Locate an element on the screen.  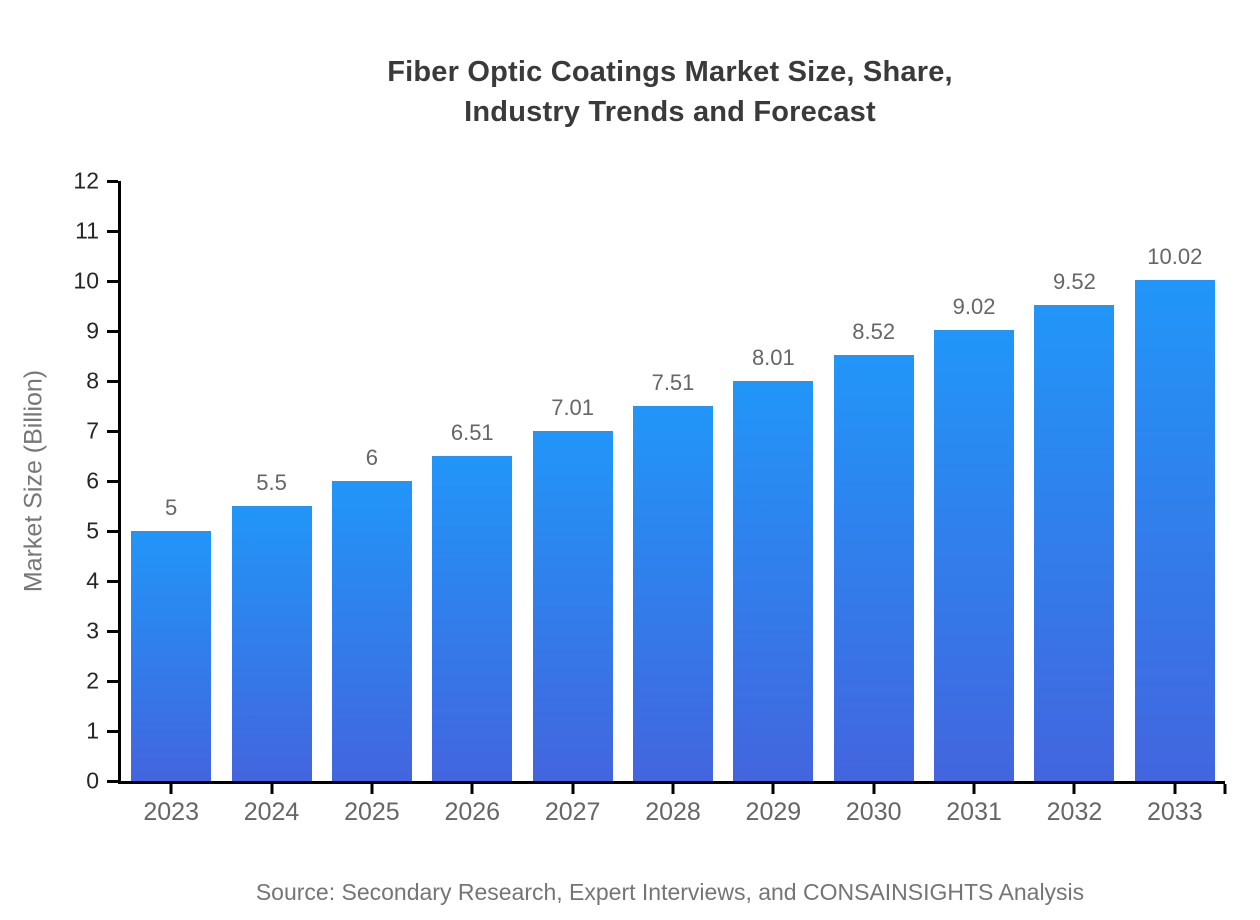
y-axis-label: Market Size (Billion) is located at coordinates (33, 481).